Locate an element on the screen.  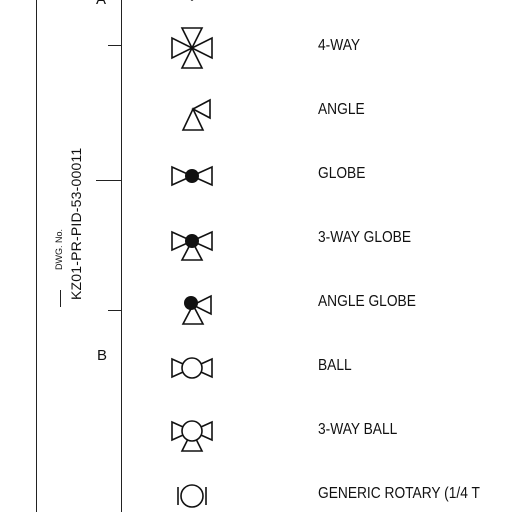
globe-valve-icon is located at coordinates (192, 176).